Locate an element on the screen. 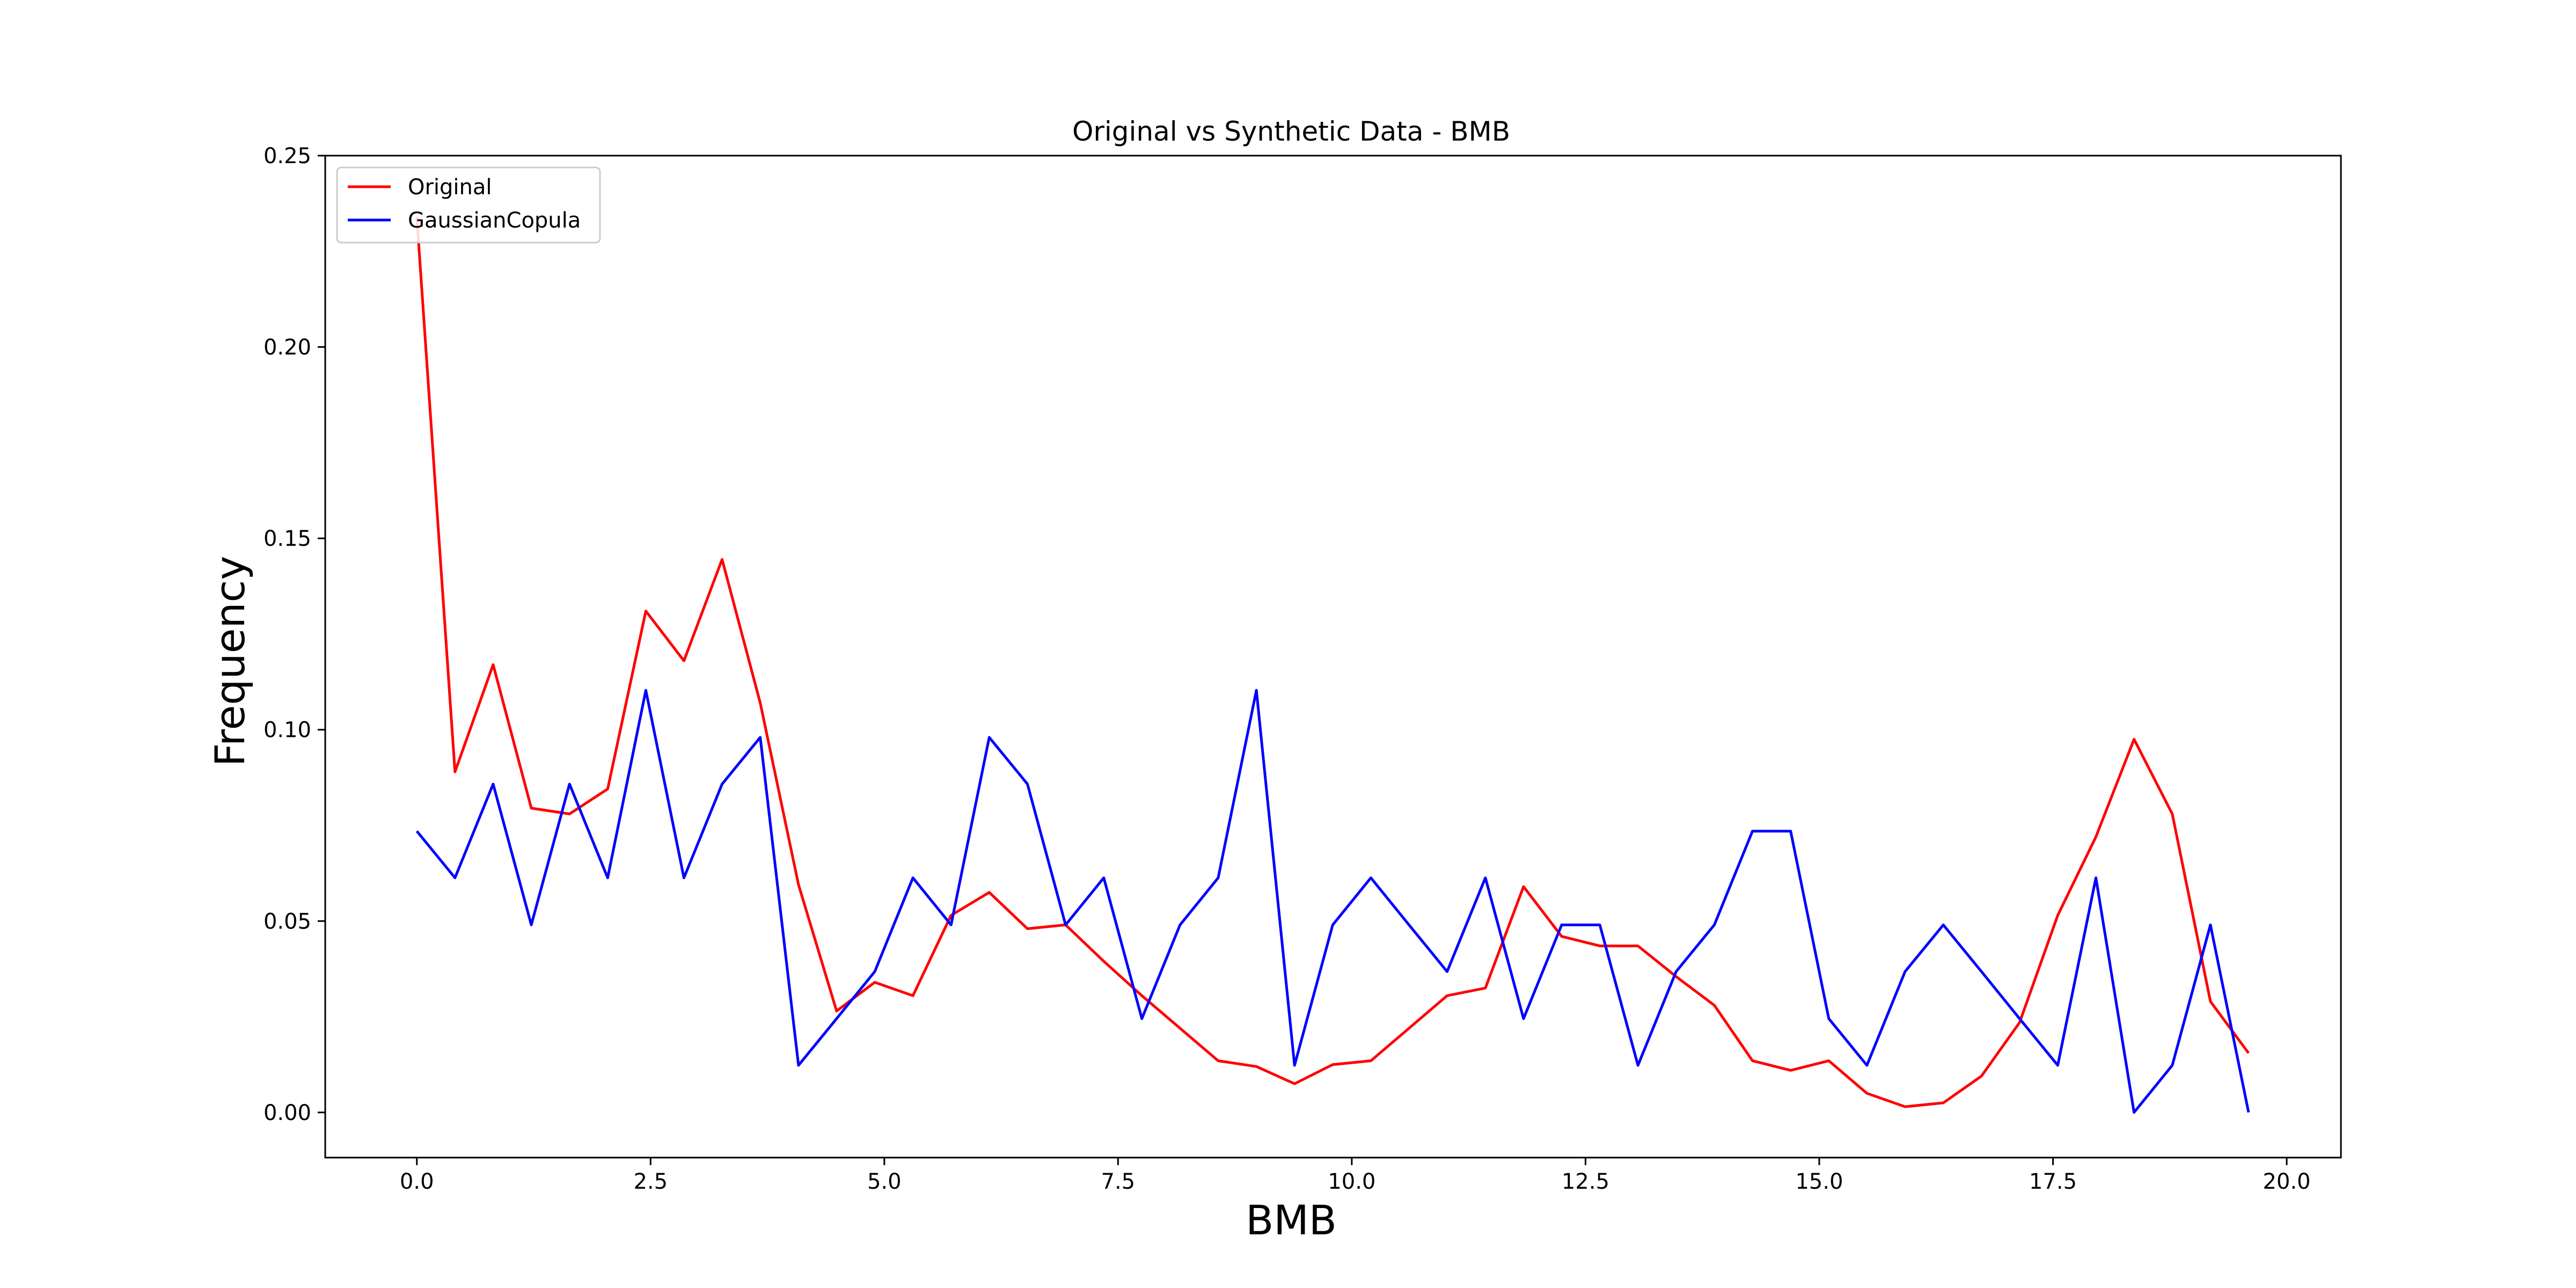 This screenshot has width=2576, height=1288. x-tick-label: 10.0 is located at coordinates (1351, 1181).